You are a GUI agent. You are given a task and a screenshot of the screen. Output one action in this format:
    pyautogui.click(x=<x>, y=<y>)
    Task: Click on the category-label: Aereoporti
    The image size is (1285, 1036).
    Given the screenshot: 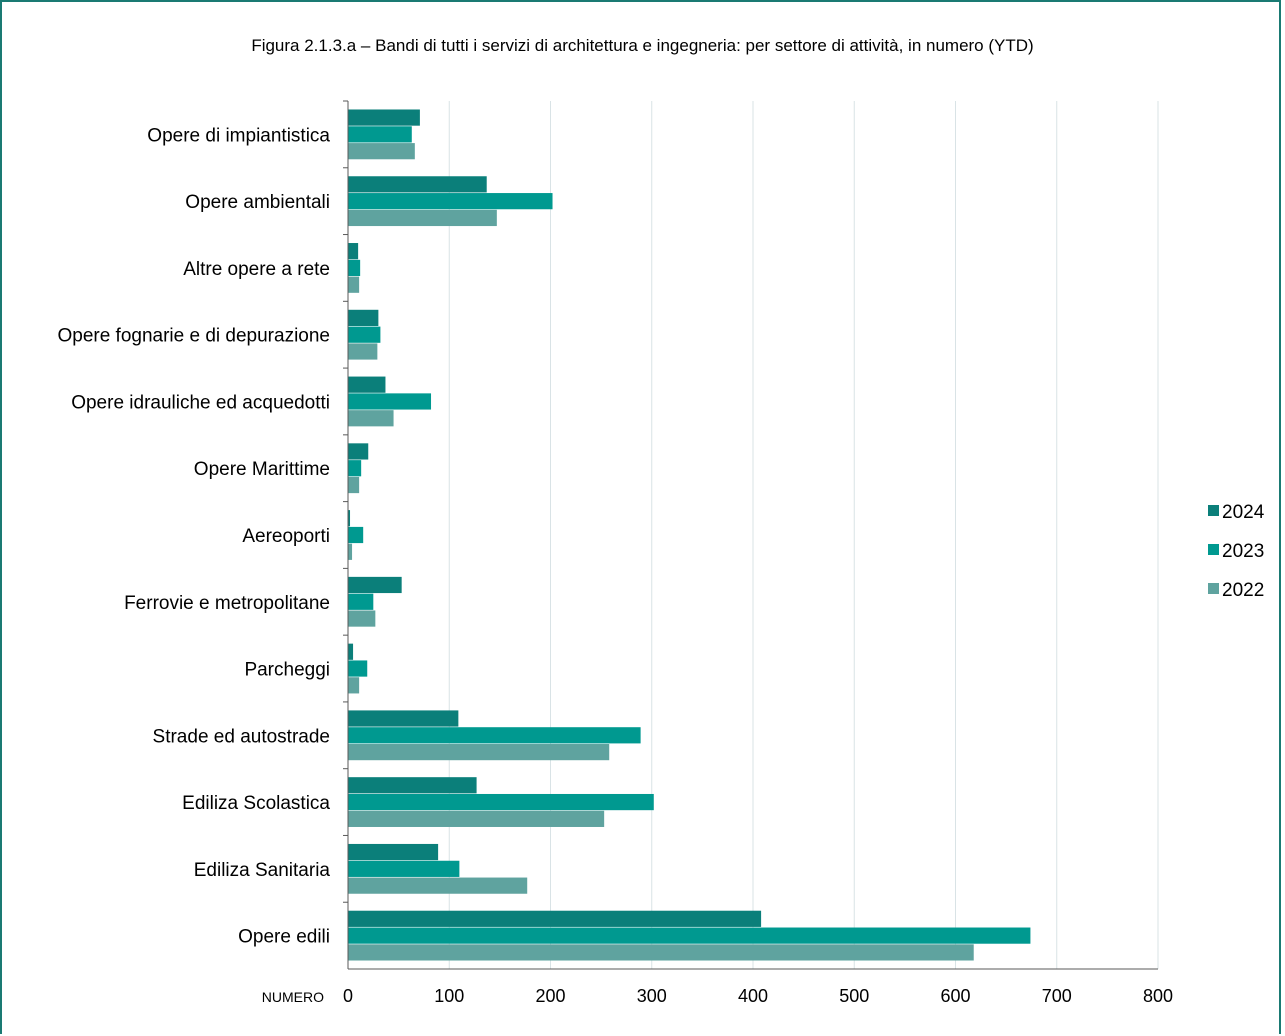 What is the action you would take?
    pyautogui.click(x=286, y=536)
    